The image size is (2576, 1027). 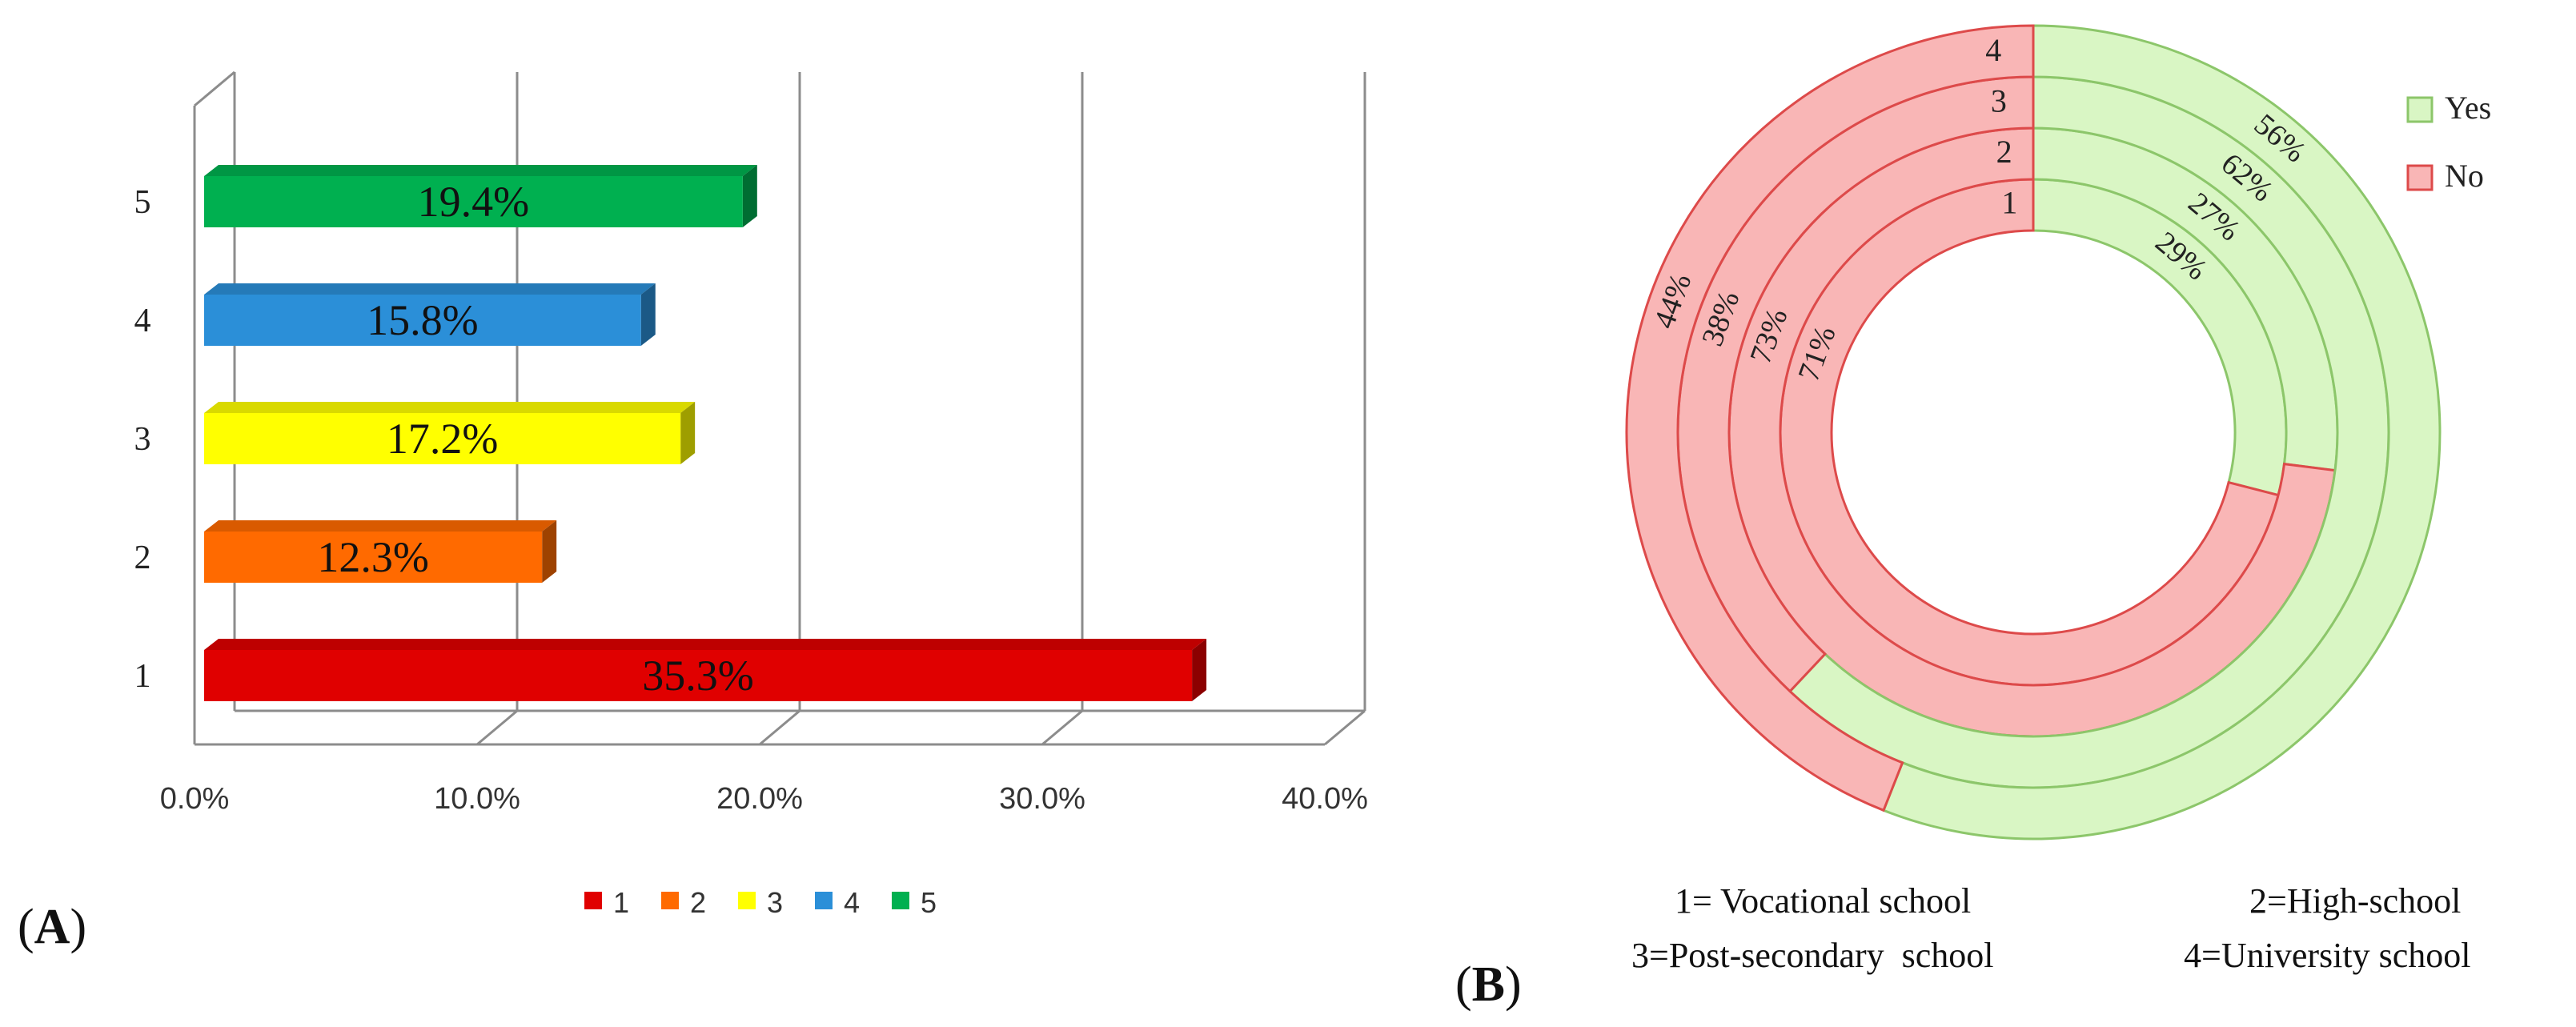 I want to click on bar-value-label: 19.4%, so click(x=474, y=202).